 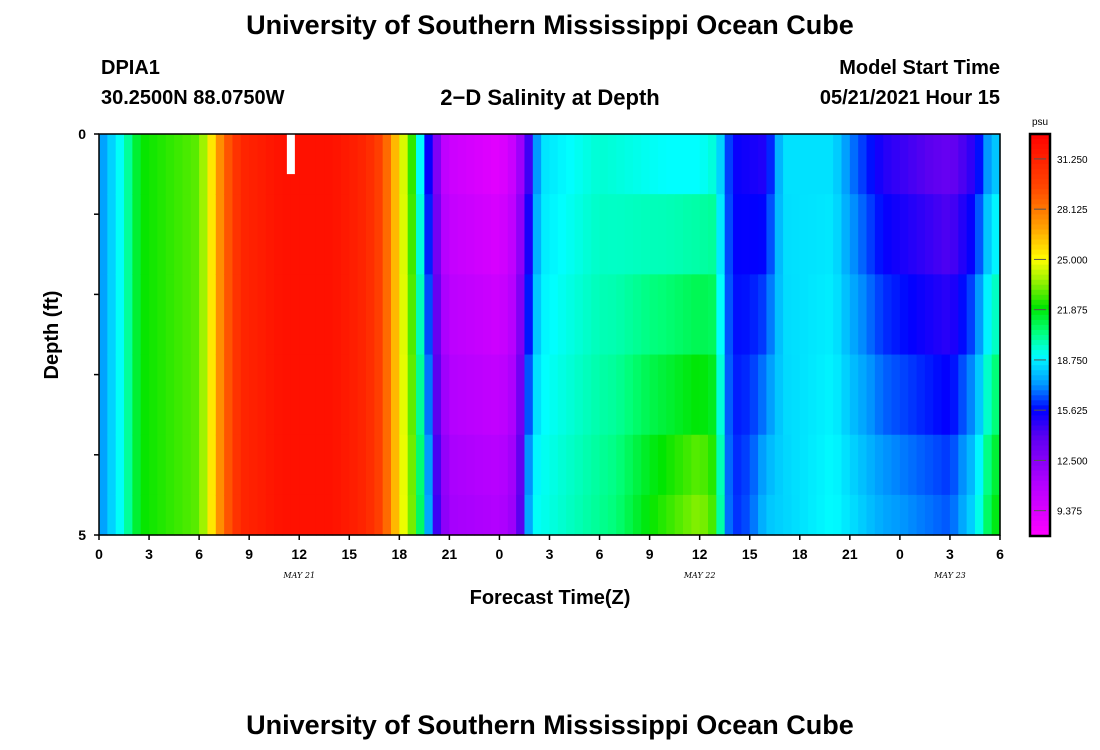 What do you see at coordinates (450, 554) in the screenshot?
I see `x-tick-label: 21` at bounding box center [450, 554].